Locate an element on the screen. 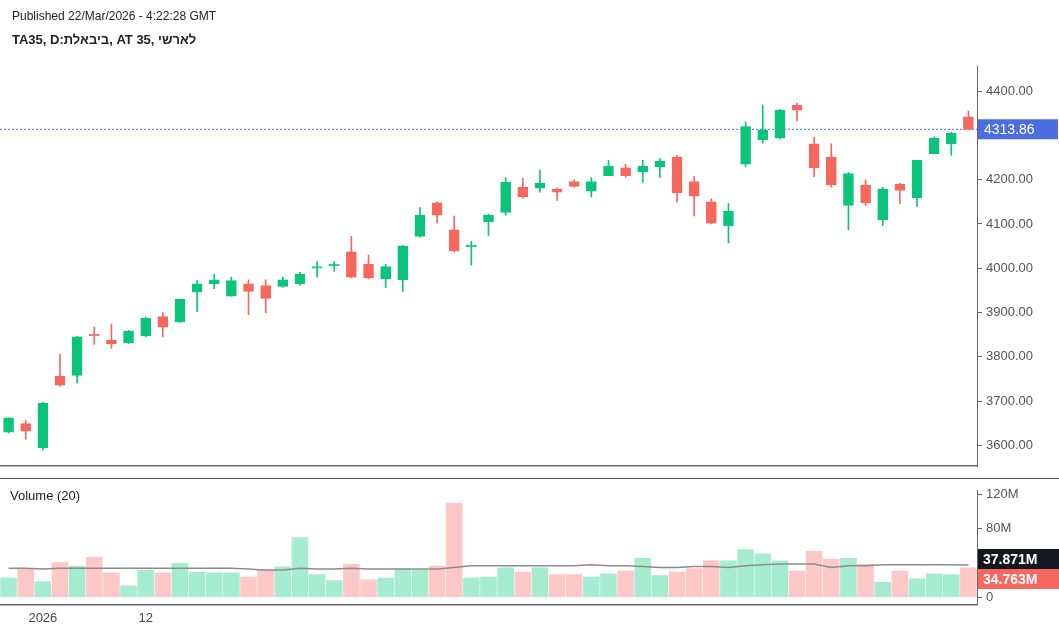  ref-line-label: 4313.86 is located at coordinates (1009, 129).